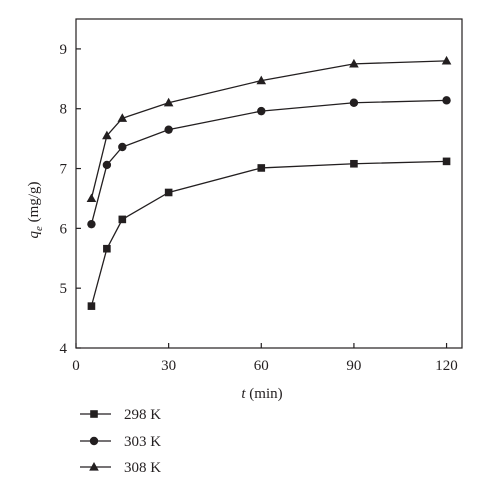 The width and height of the screenshot is (500, 493). I want to click on legend: 298 K 303 K 308 K, so click(120, 441).